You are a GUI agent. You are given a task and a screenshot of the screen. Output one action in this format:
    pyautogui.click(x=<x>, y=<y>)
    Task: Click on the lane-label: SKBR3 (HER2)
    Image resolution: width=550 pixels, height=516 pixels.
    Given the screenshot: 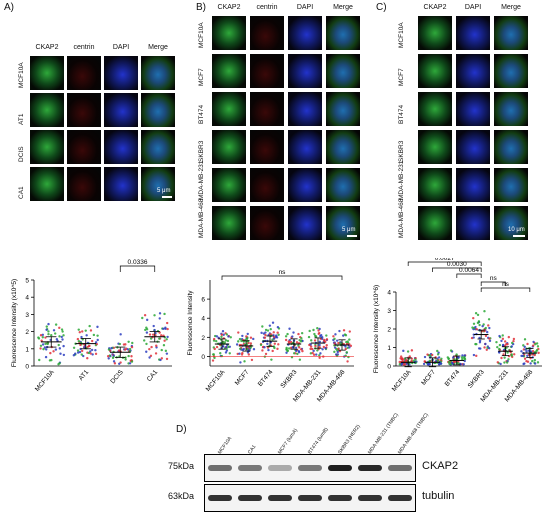 What is the action you would take?
    pyautogui.click(x=349, y=439)
    